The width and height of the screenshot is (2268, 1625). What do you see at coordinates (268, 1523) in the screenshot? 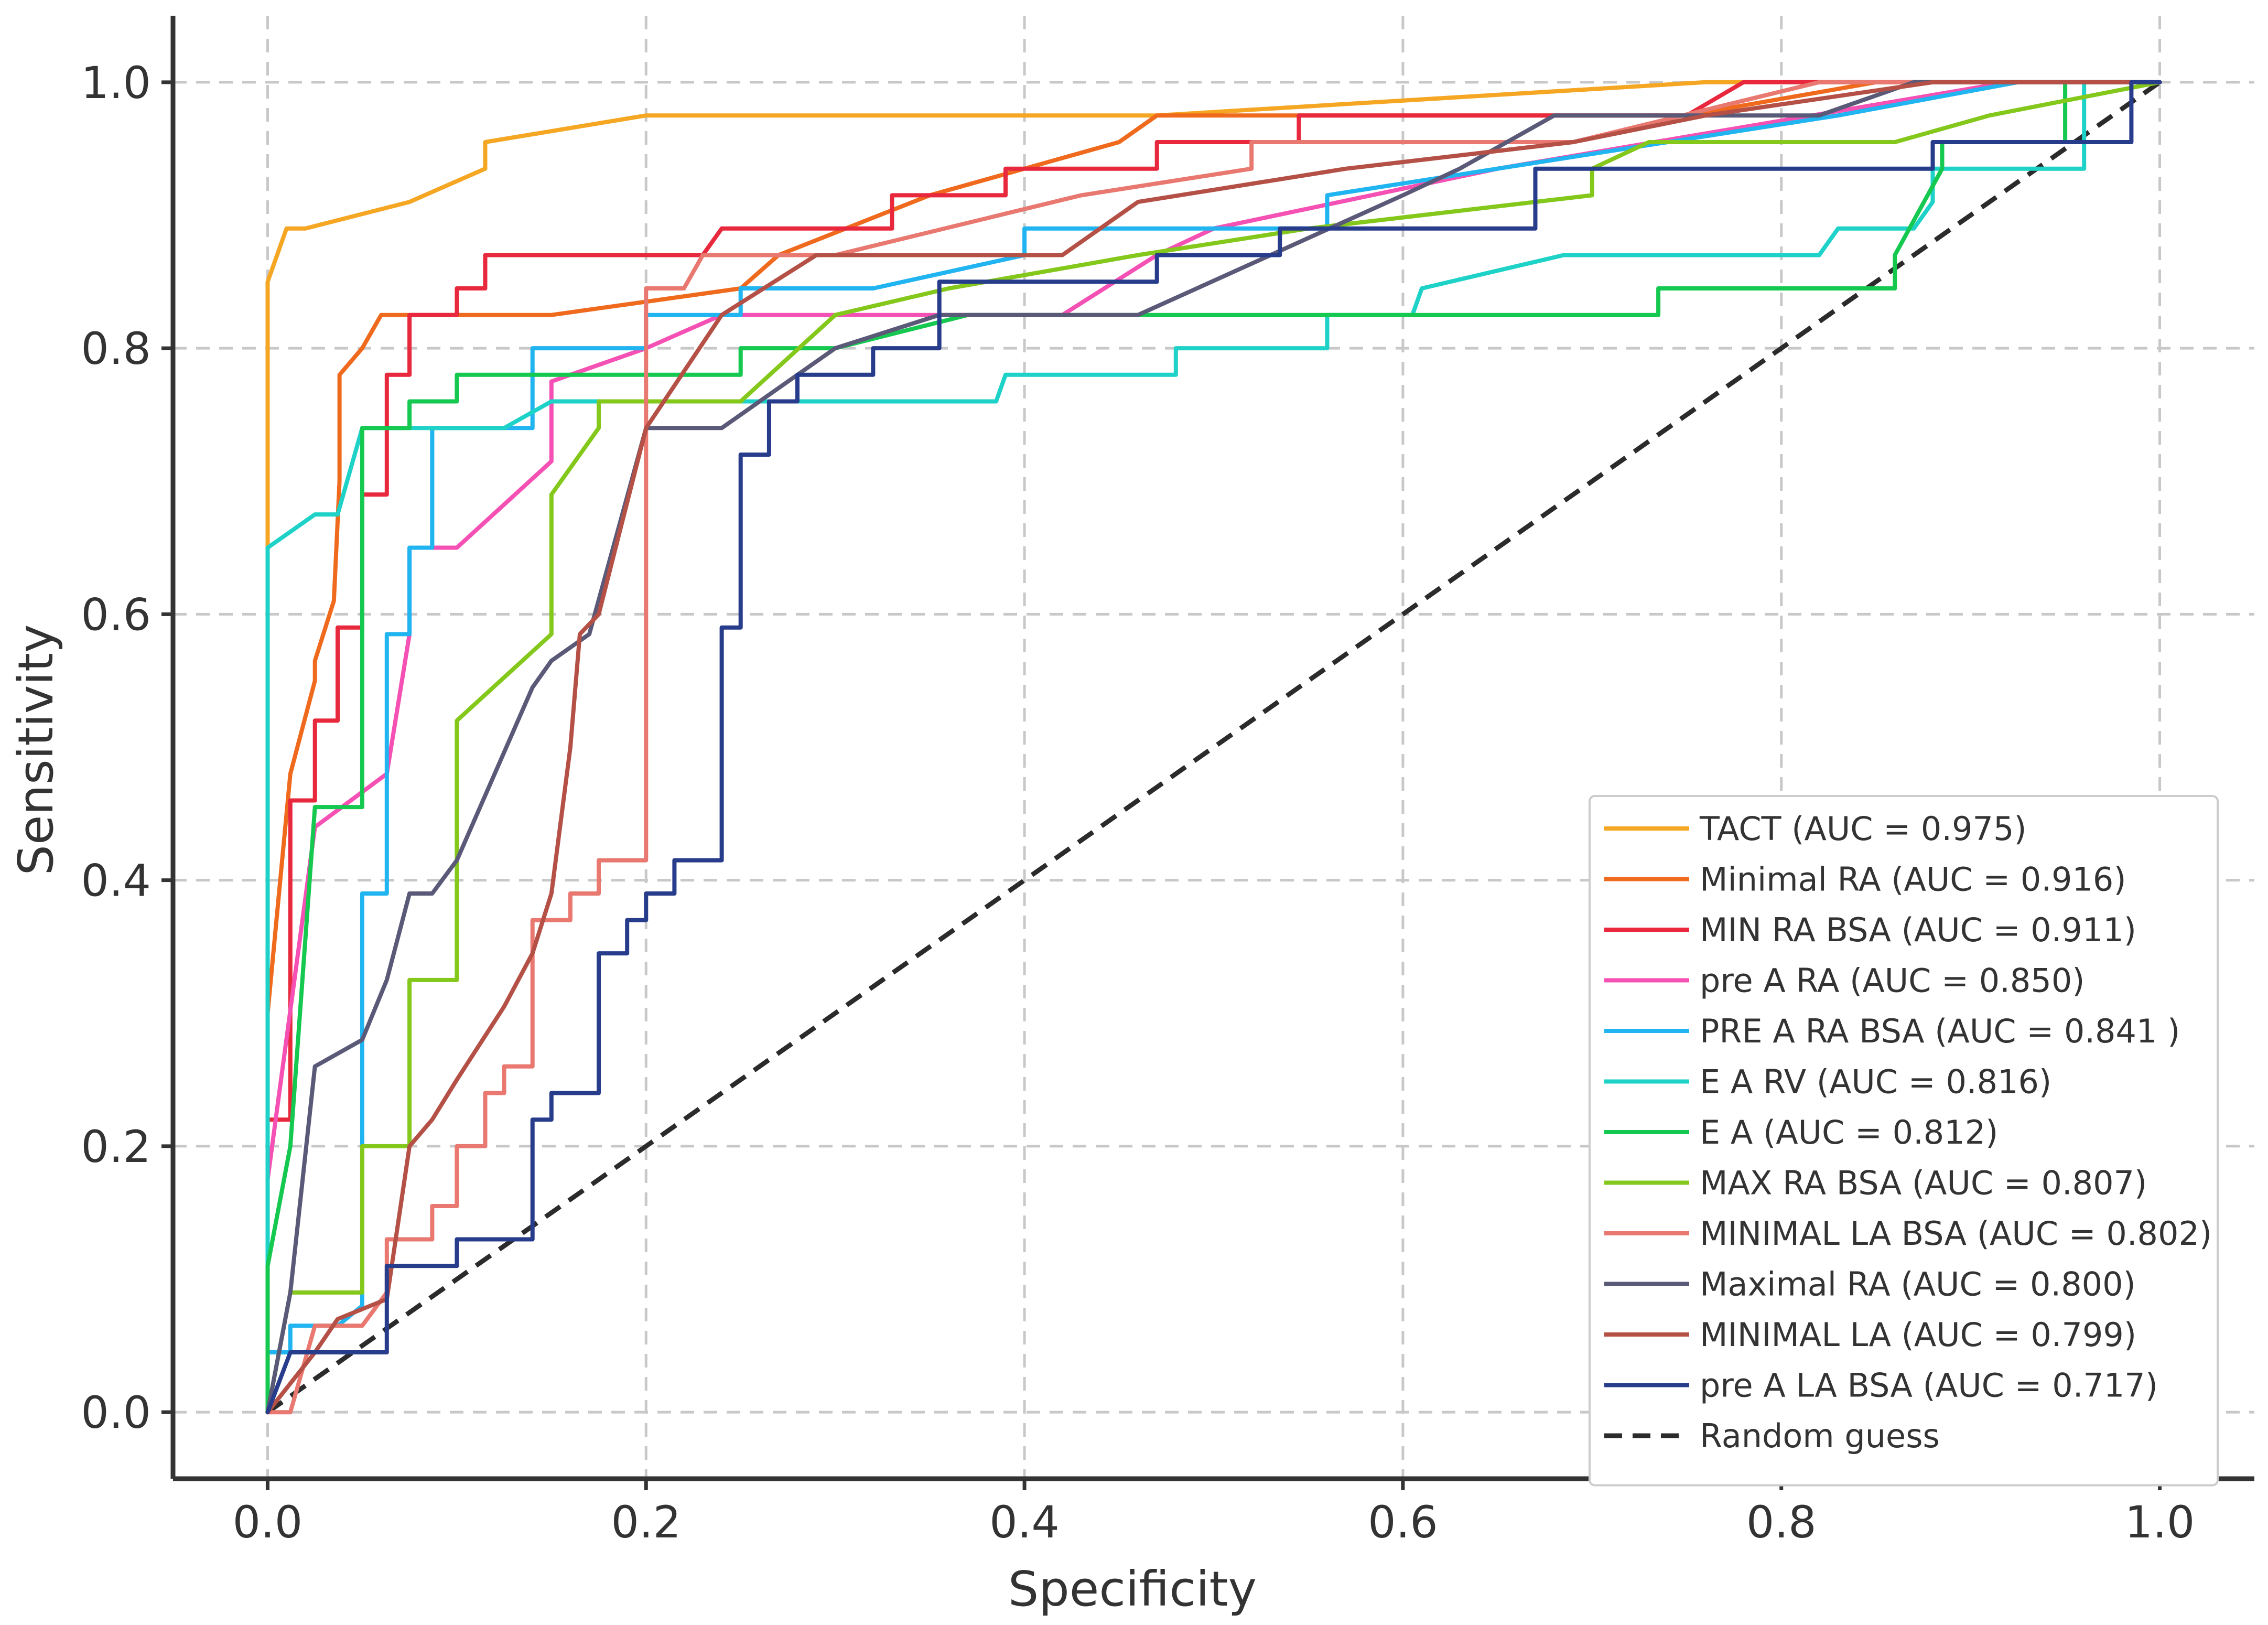
I see `x-tick-label: 0.0` at bounding box center [268, 1523].